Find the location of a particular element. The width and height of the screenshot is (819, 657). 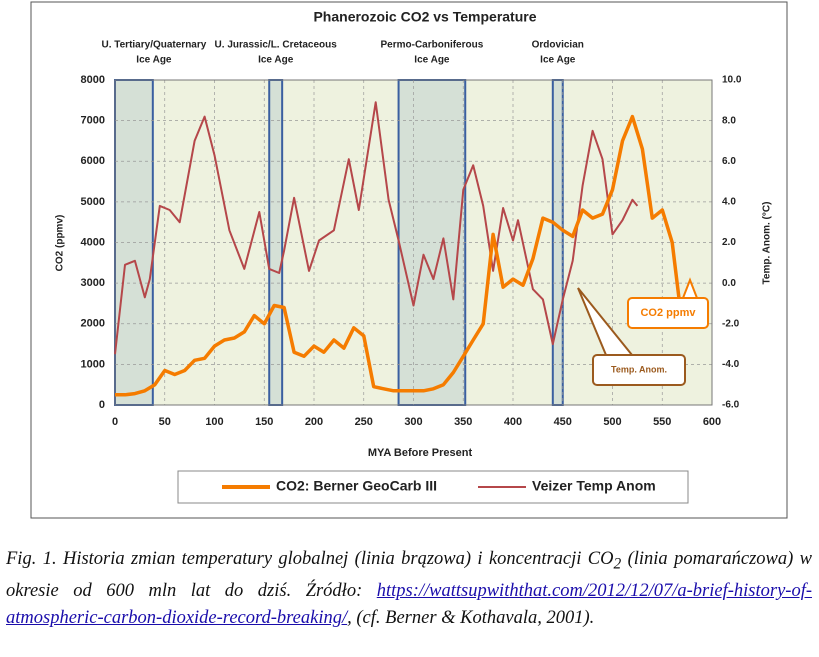

x-tick-label: 600 is located at coordinates (712, 422).